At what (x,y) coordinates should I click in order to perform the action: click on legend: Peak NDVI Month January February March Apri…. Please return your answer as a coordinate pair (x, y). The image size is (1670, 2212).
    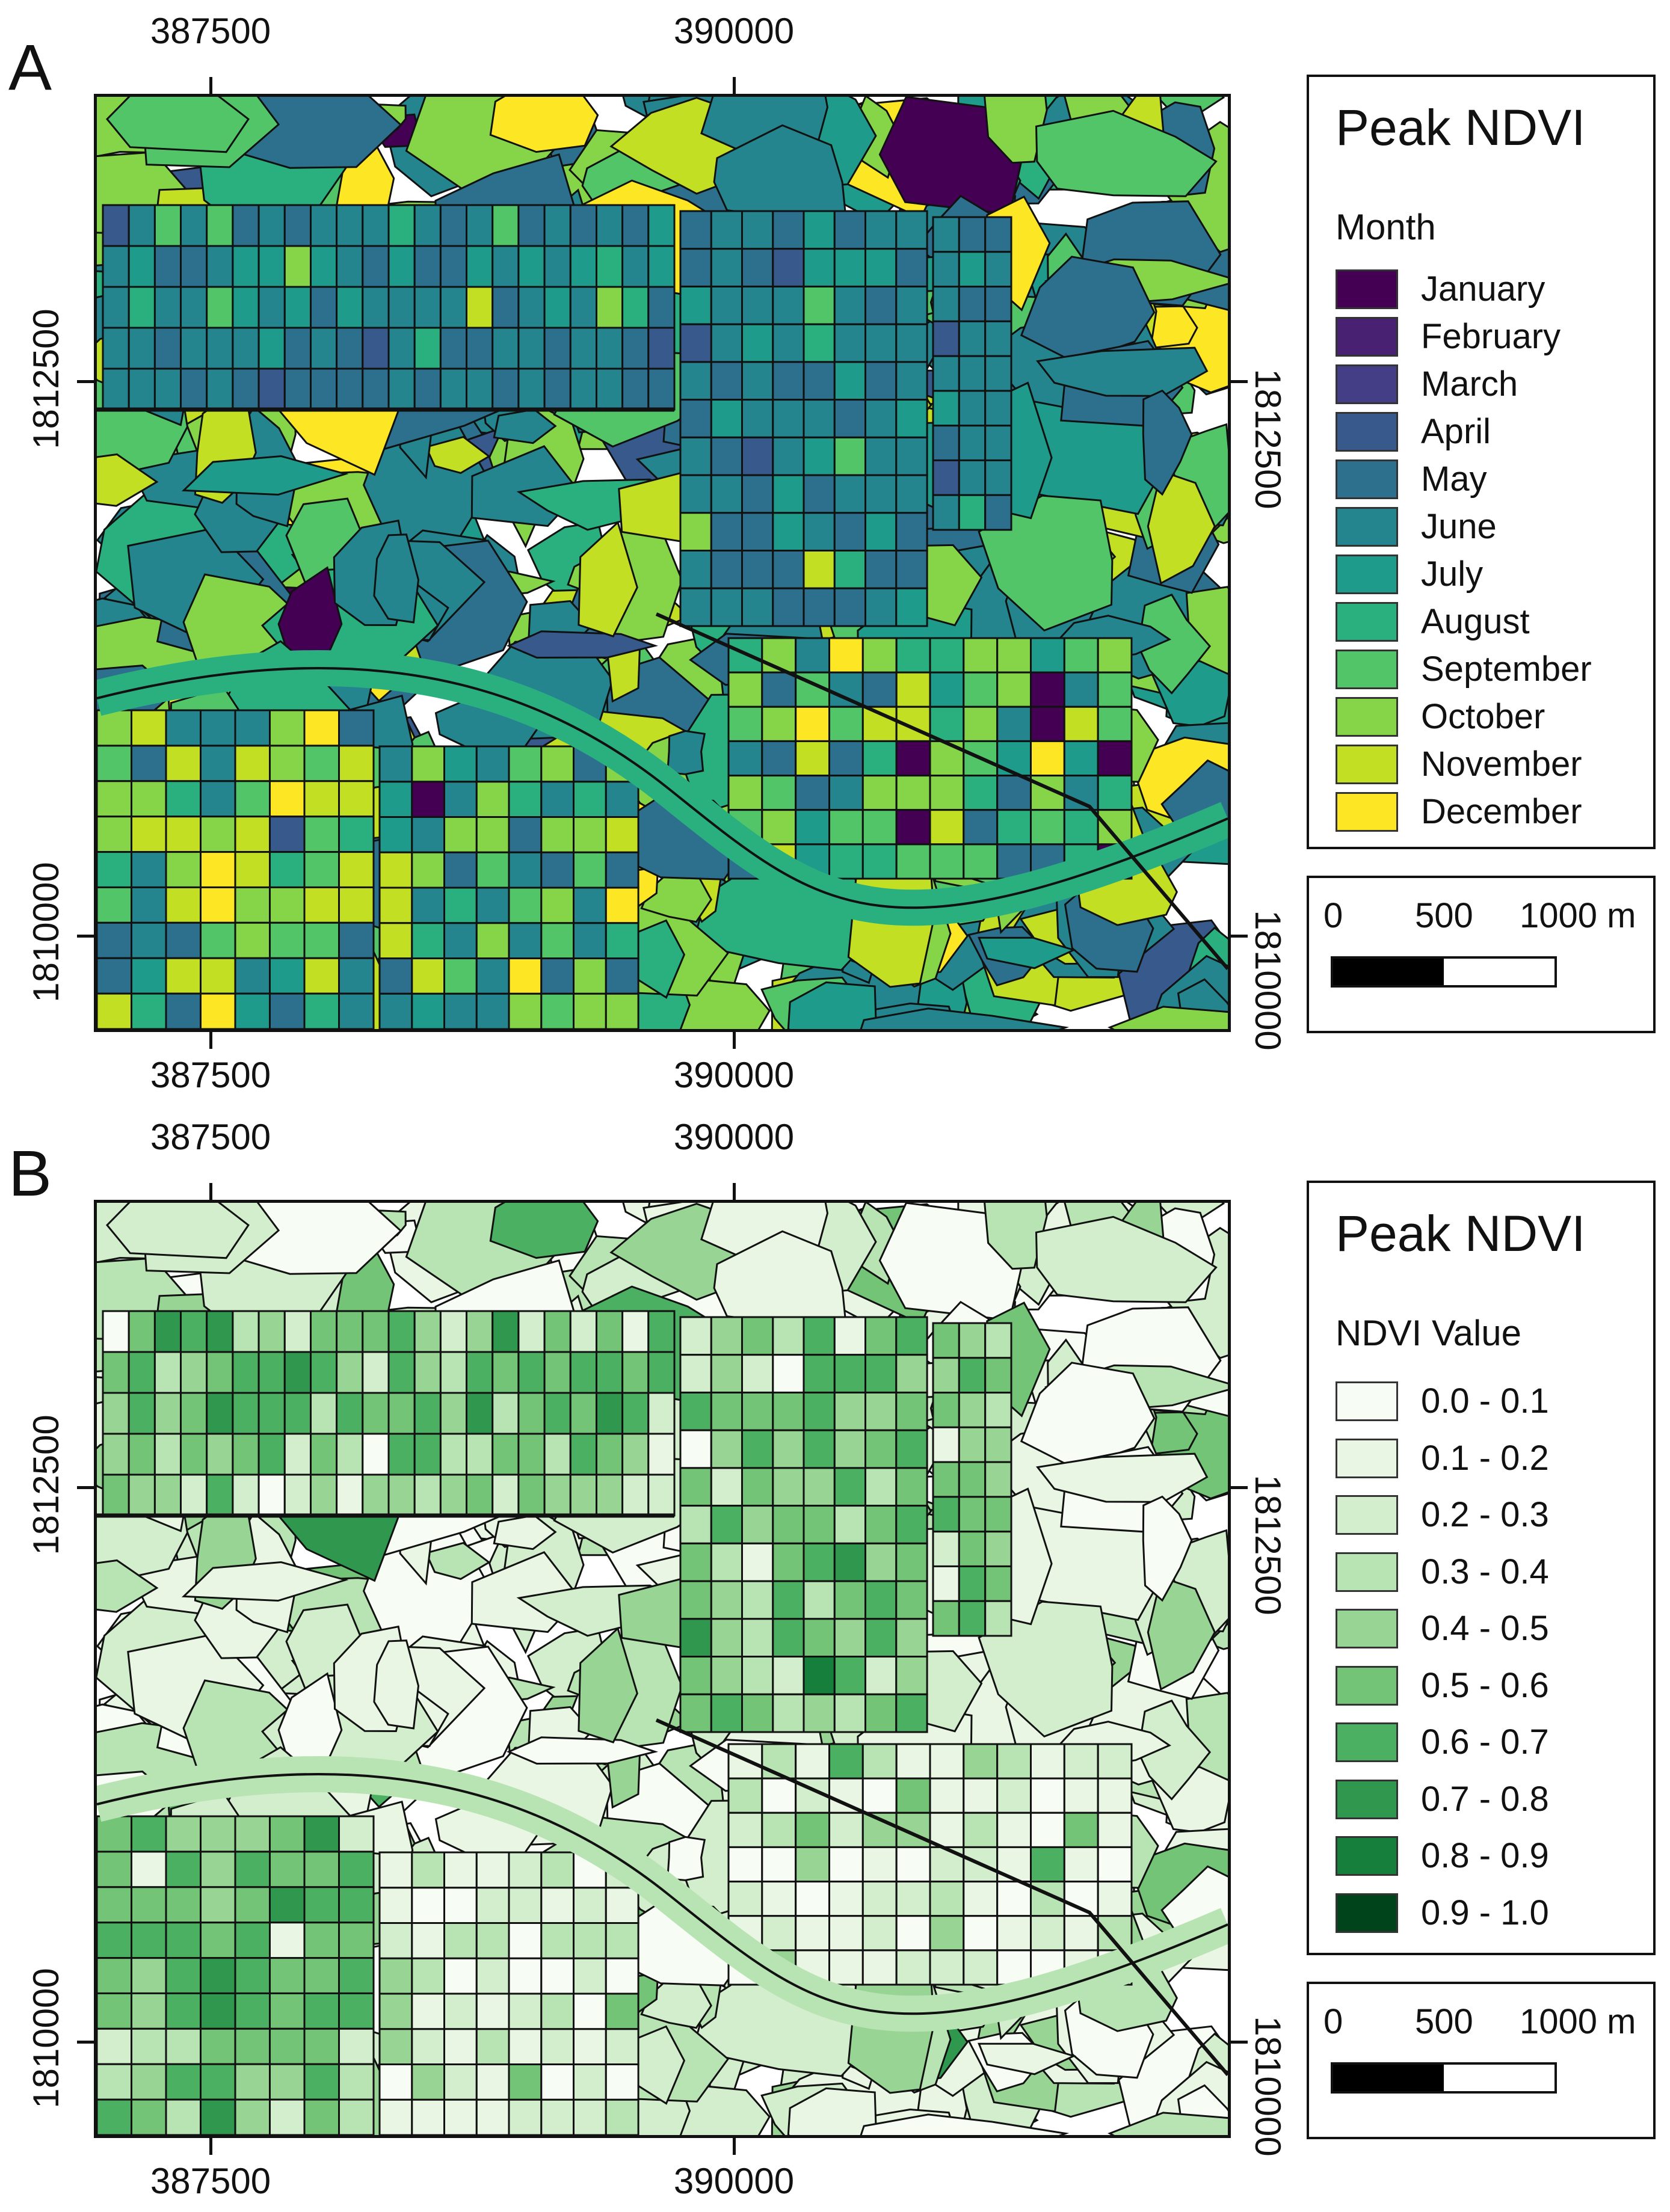
    Looking at the image, I should click on (1481, 462).